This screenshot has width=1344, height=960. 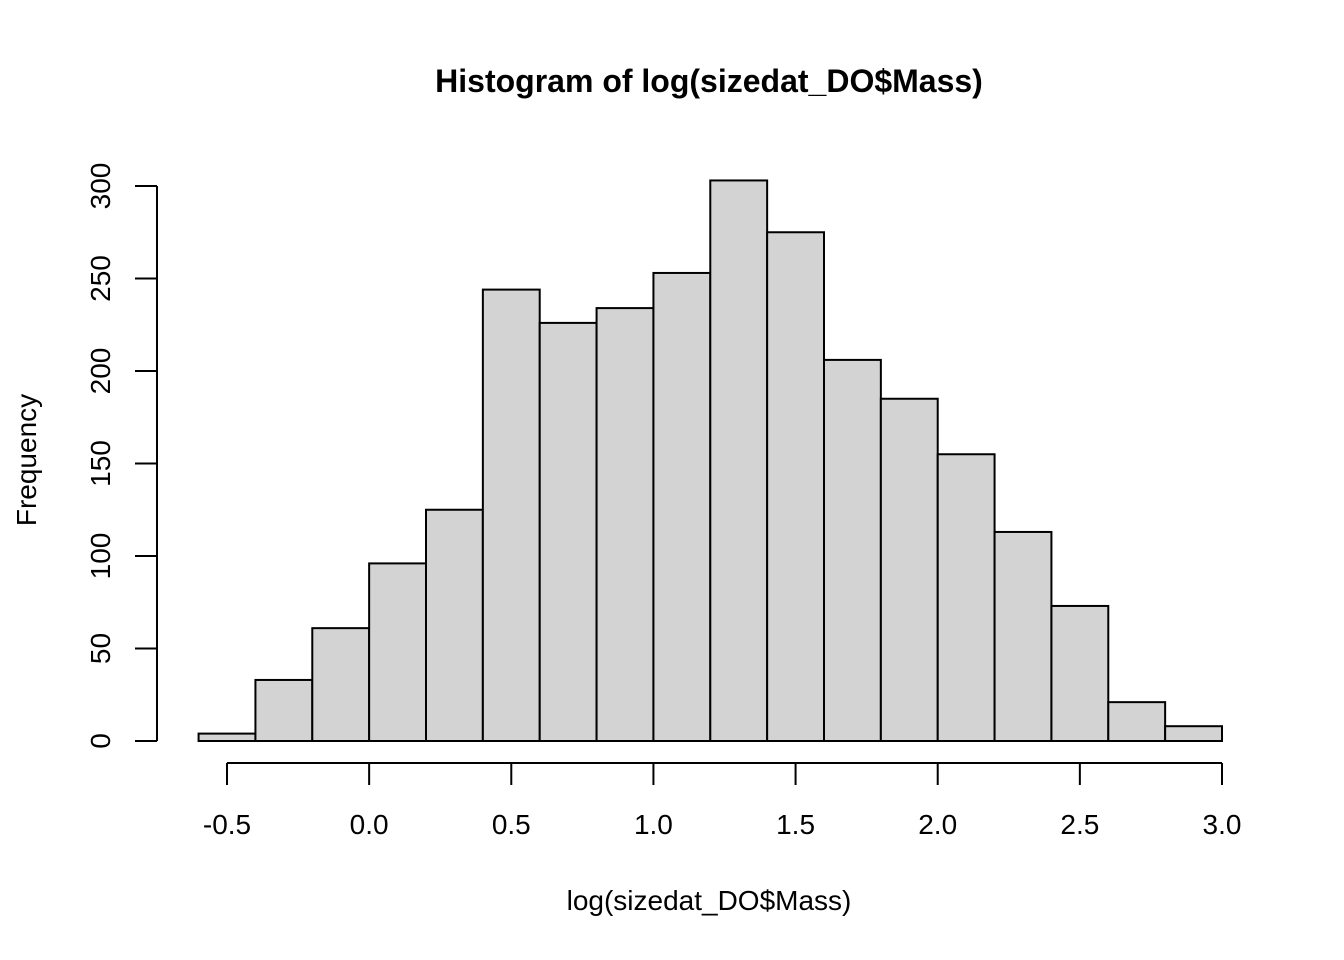 I want to click on x-tick-label-7: 3.0, so click(x=1222, y=824).